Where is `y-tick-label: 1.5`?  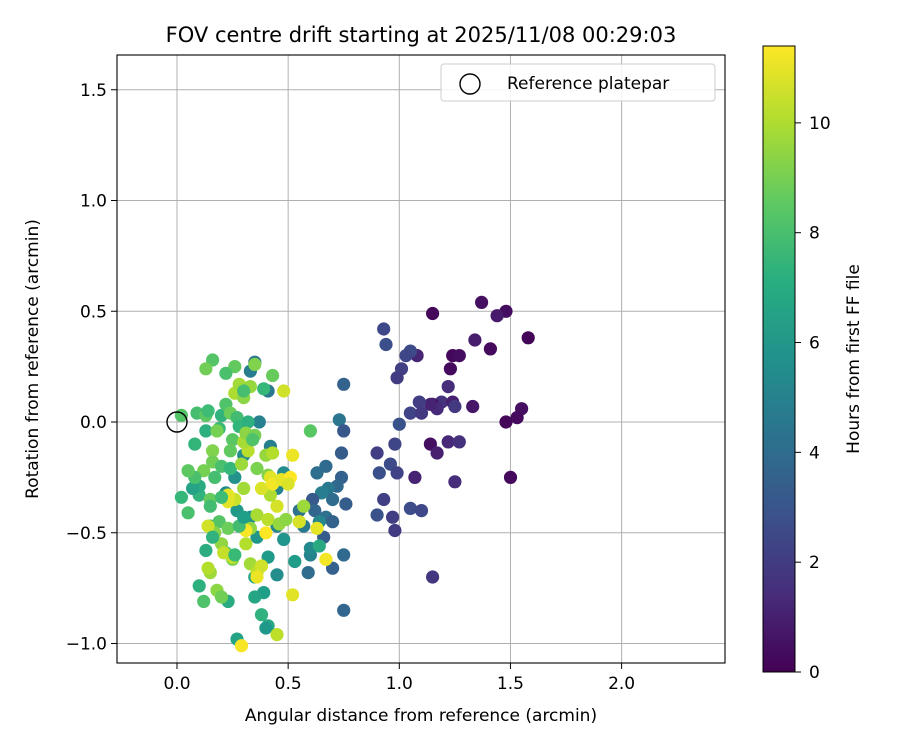 y-tick-label: 1.5 is located at coordinates (93, 91).